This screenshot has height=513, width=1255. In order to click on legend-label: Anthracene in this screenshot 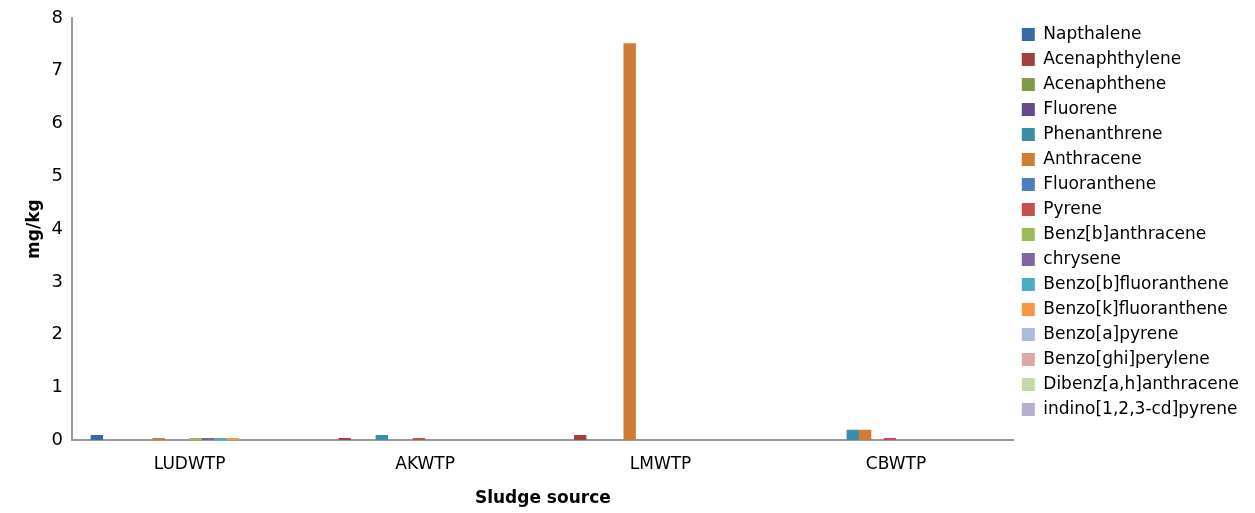, I will do `click(1092, 157)`.